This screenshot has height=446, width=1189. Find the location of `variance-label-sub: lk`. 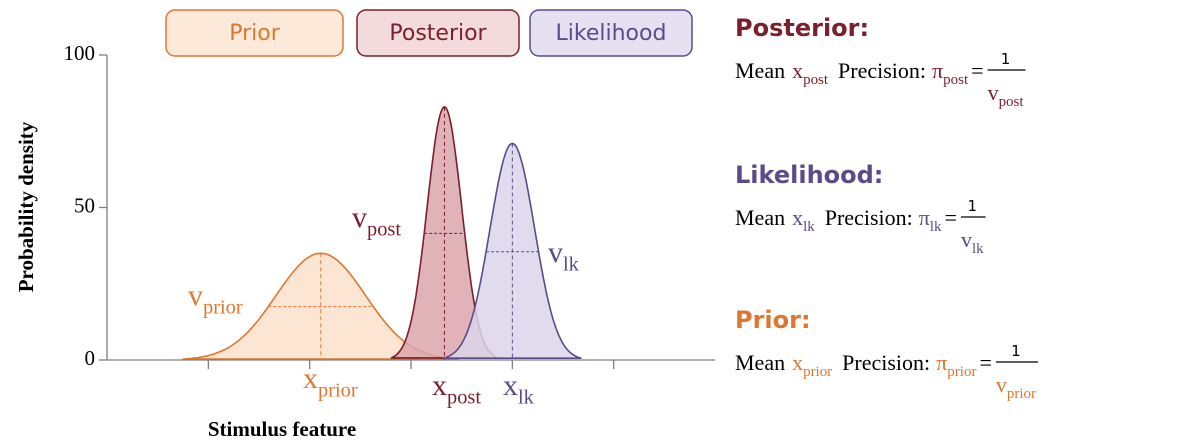

variance-label-sub: lk is located at coordinates (571, 264).